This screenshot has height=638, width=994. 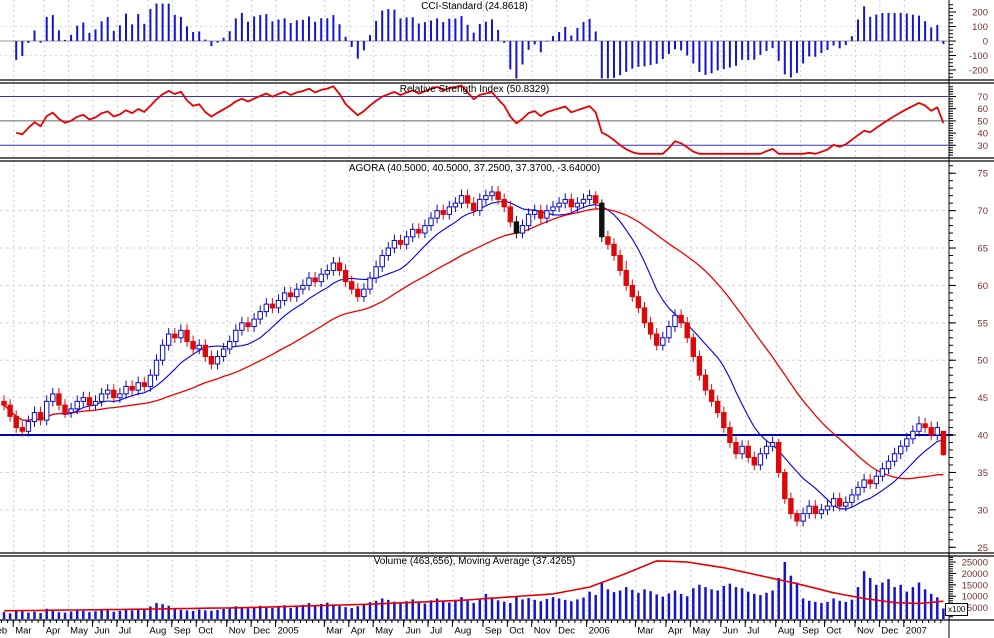 I want to click on svg-text: 10000, so click(x=975, y=597).